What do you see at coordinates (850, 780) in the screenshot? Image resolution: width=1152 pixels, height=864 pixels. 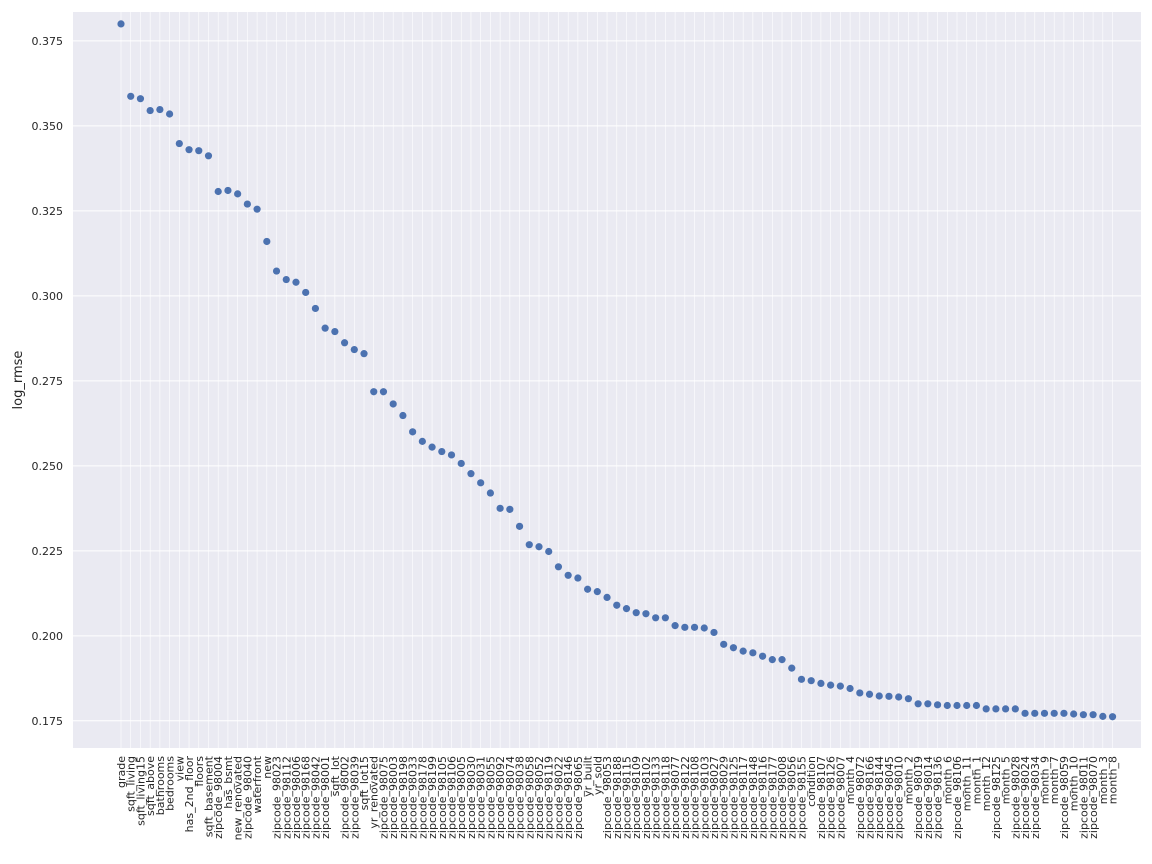 I see `x-tick-label: month_4` at bounding box center [850, 780].